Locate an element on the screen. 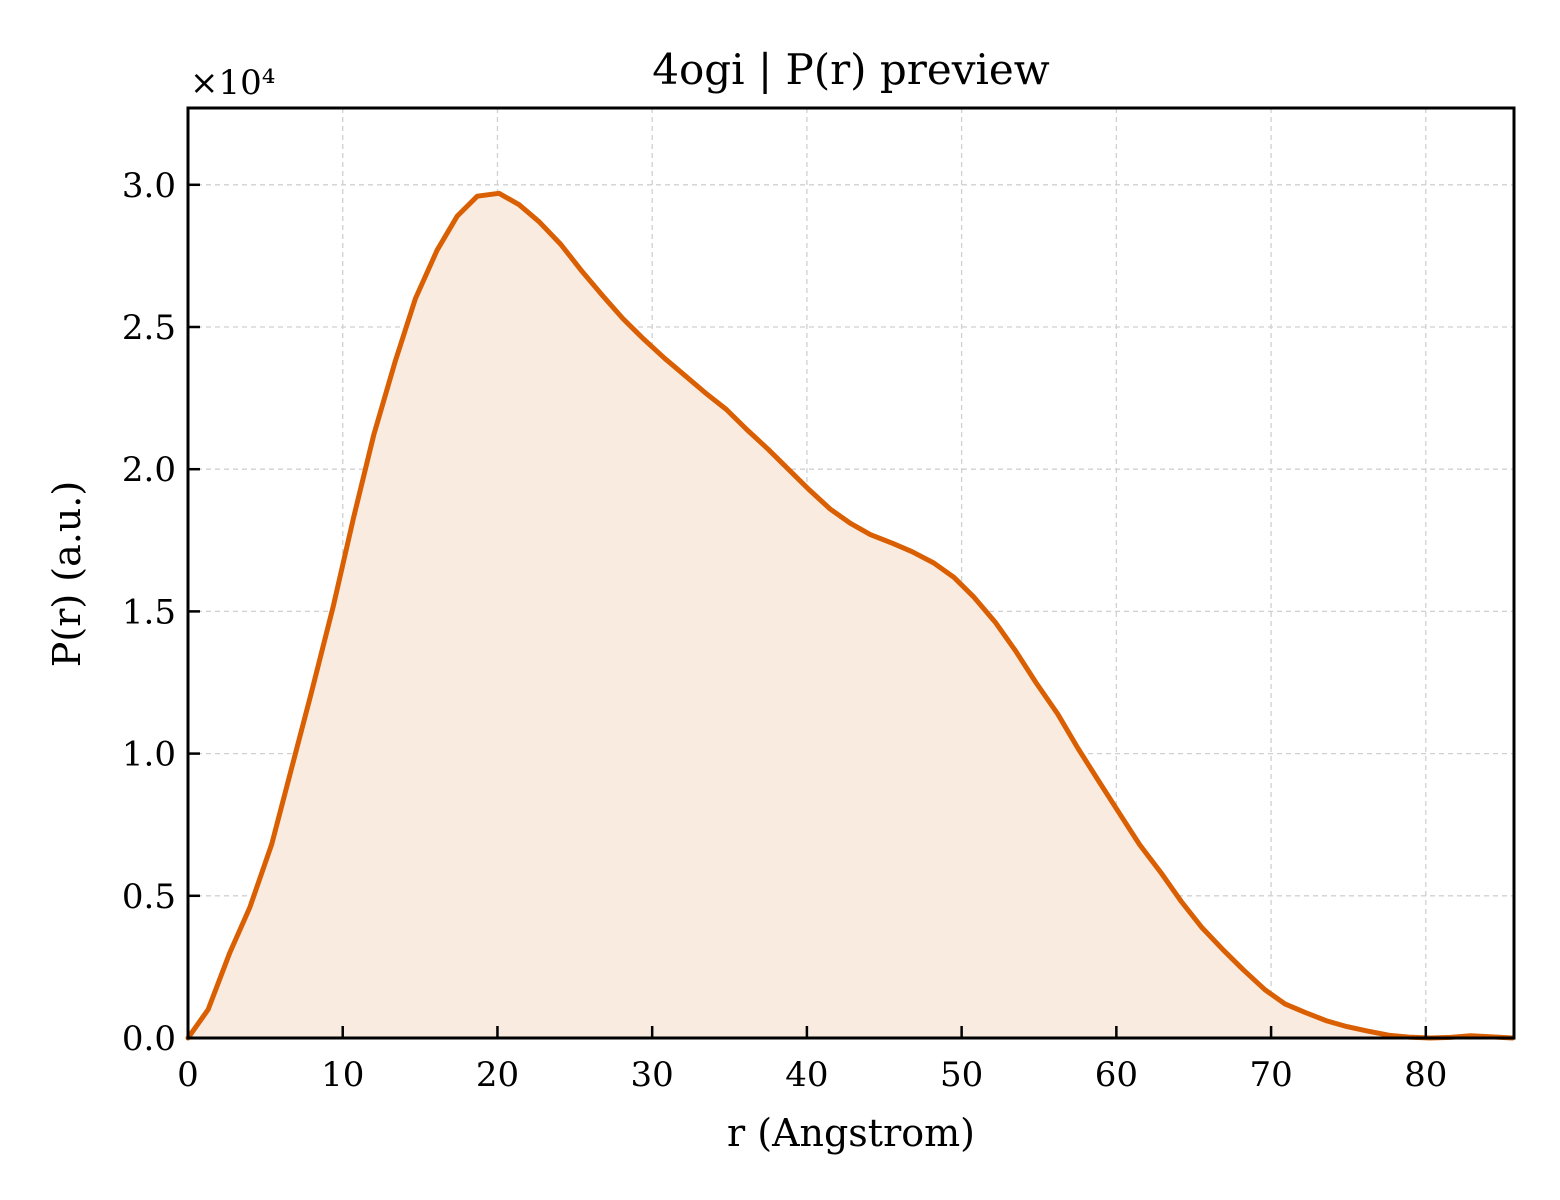 This screenshot has width=1560, height=1200. y-tick-label: 2.5 is located at coordinates (149, 328).